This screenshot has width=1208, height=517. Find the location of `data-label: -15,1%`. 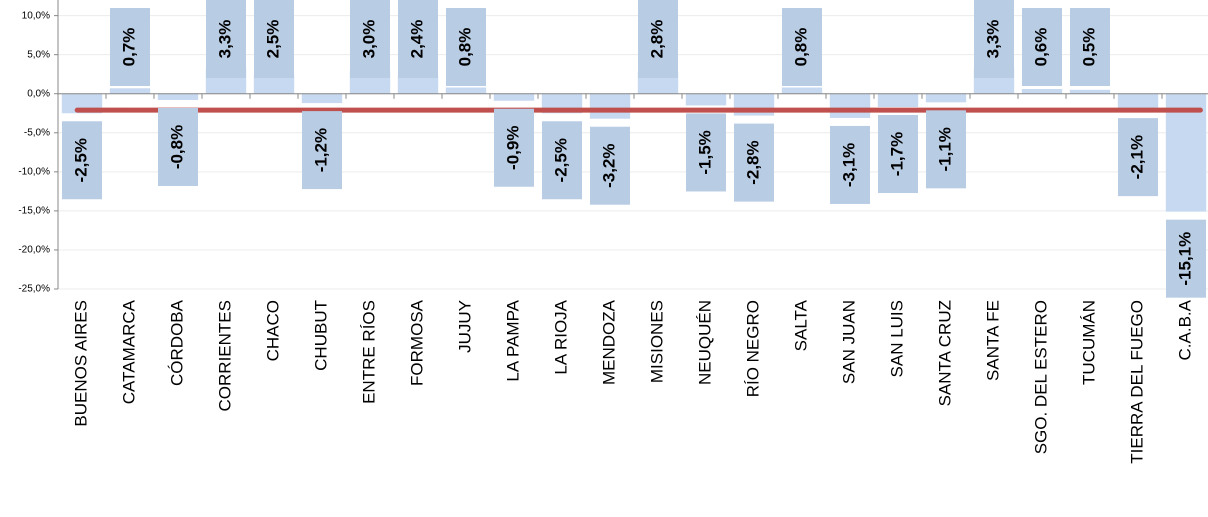

data-label: -15,1% is located at coordinates (1184, 259).